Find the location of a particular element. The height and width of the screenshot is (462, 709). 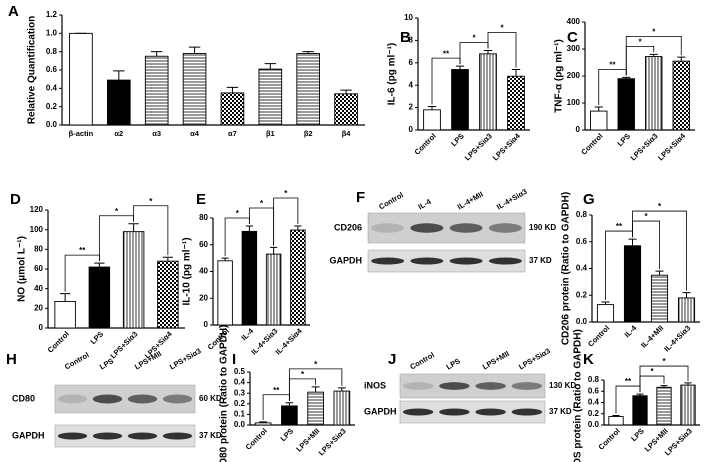

y-tick-label: 60 is located at coordinates (203, 244).